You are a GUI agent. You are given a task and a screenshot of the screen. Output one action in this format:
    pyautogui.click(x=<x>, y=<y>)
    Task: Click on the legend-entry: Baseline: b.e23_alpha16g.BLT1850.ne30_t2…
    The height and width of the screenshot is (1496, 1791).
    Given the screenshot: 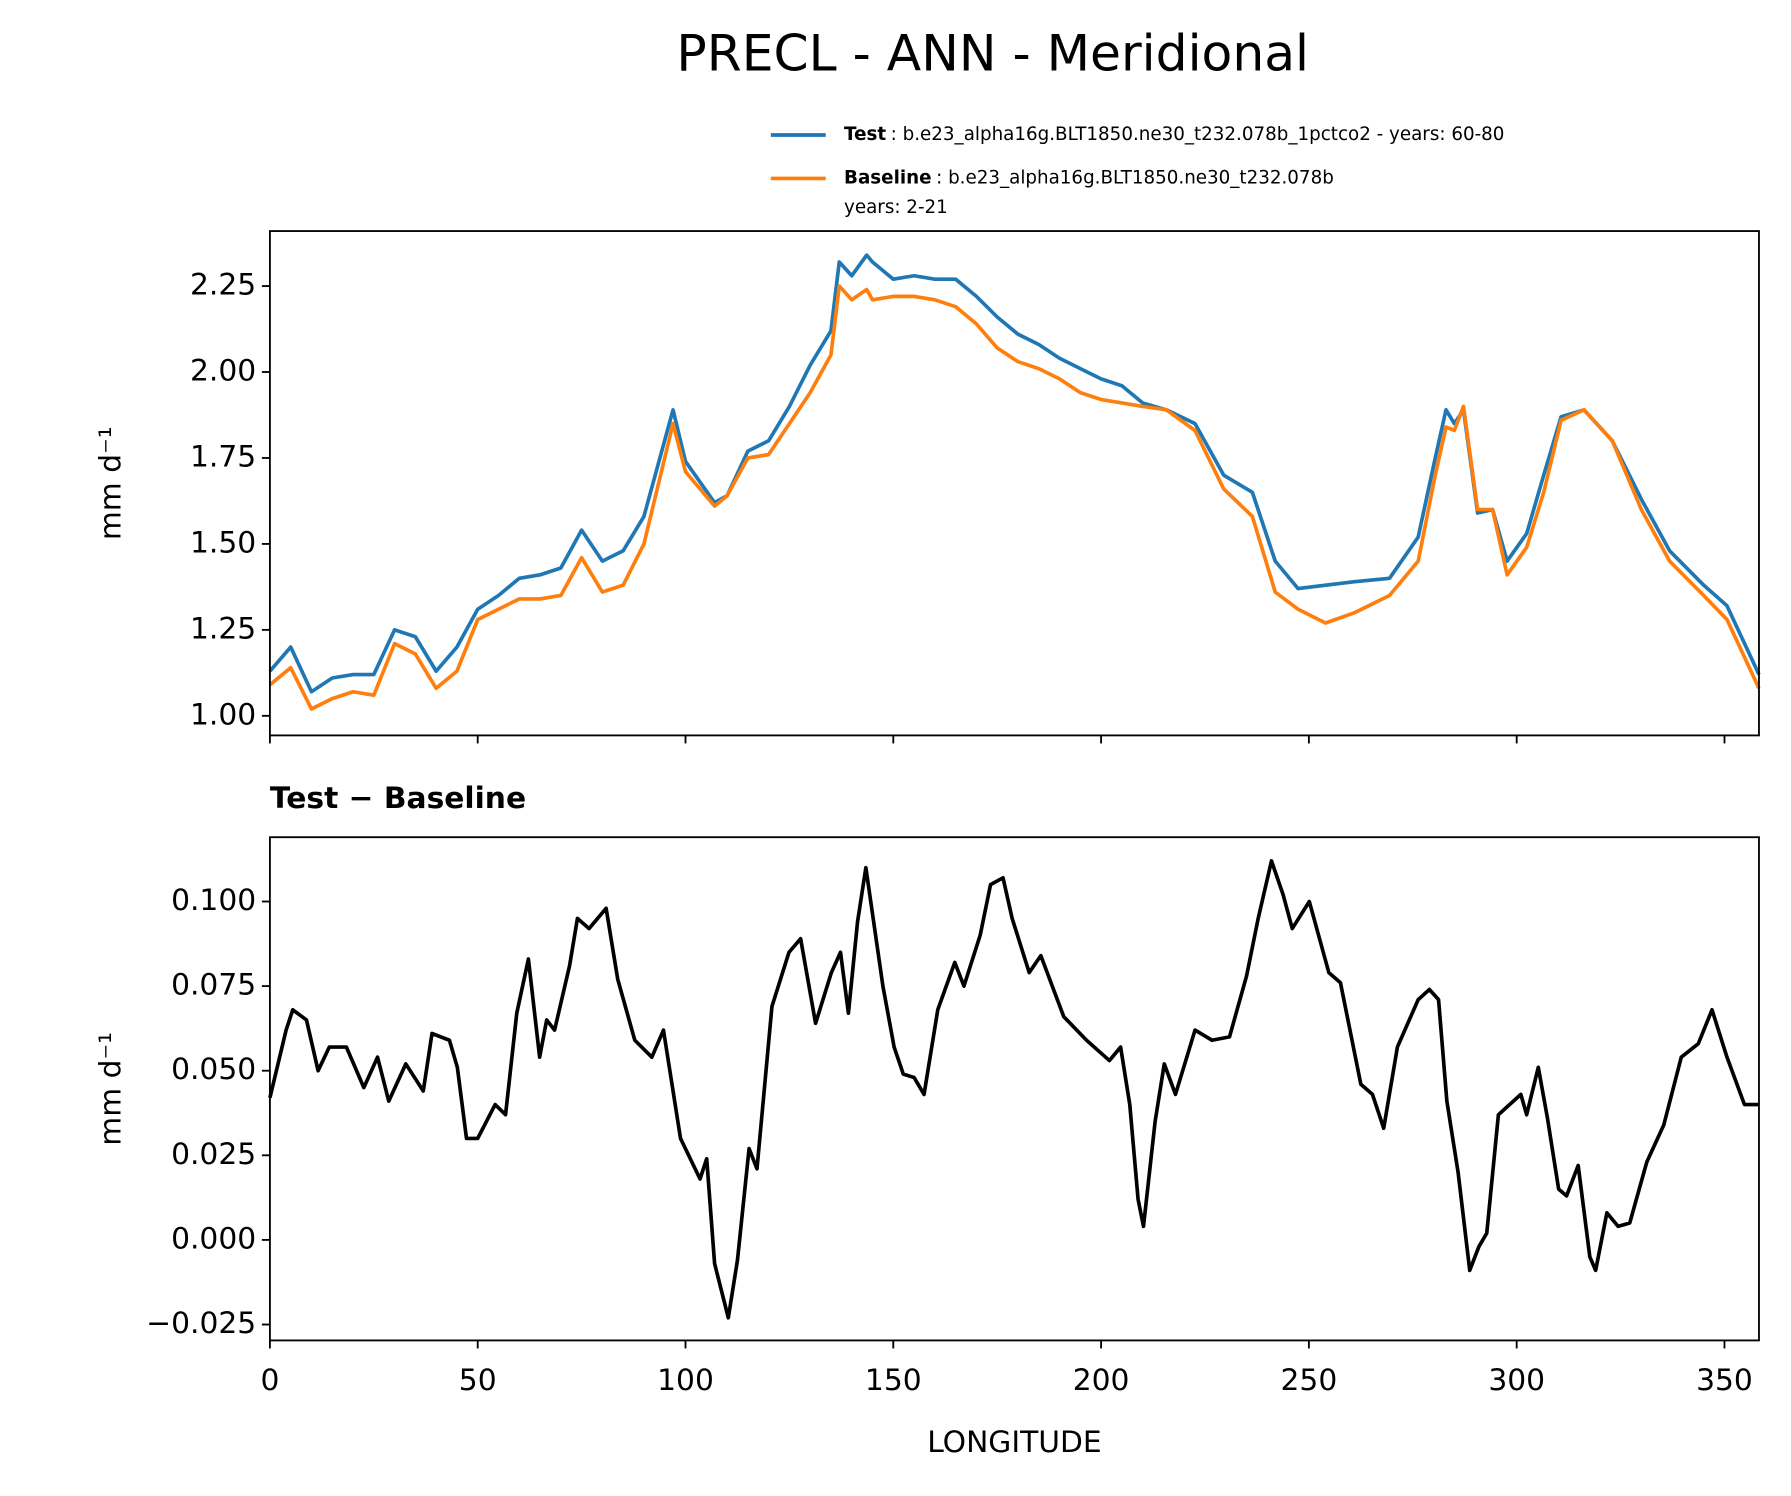 What is the action you would take?
    pyautogui.click(x=1089, y=177)
    